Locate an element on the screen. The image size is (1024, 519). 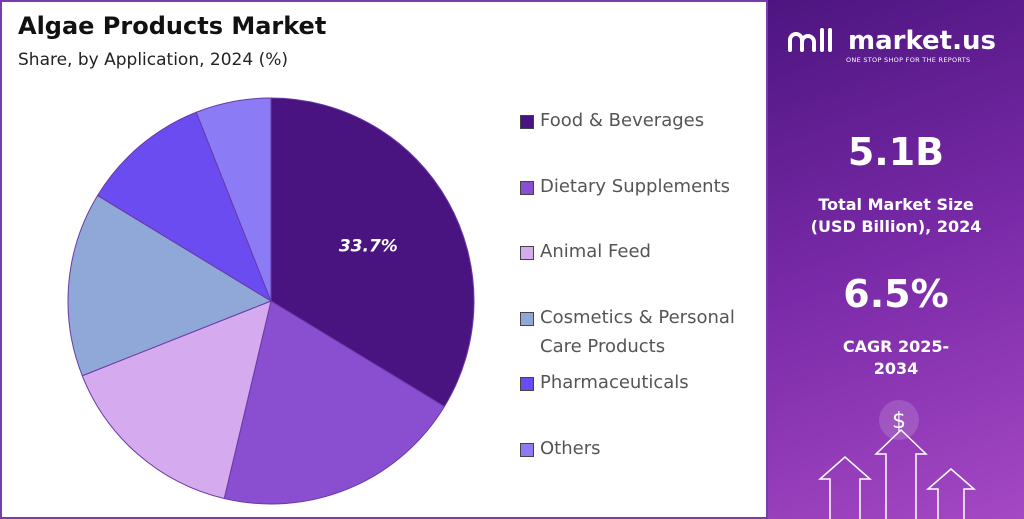
legend-label: Dietary Supplements is located at coordinates (635, 186).